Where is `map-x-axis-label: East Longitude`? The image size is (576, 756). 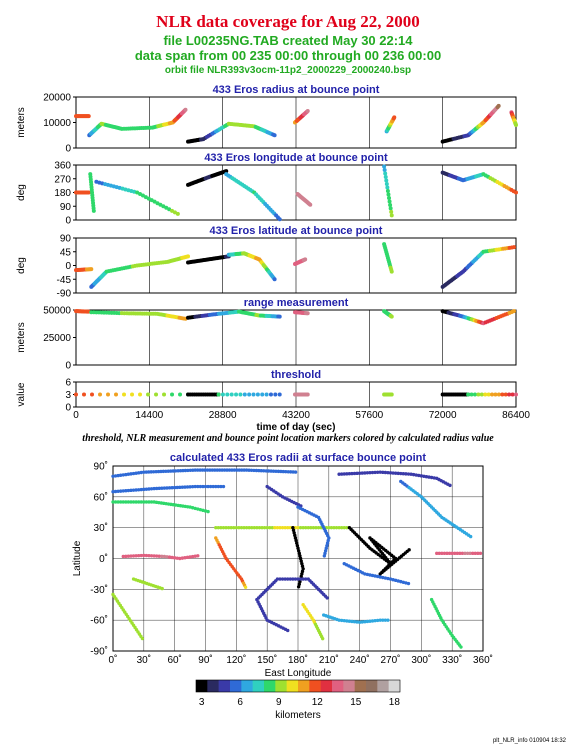 map-x-axis-label: East Longitude is located at coordinates (298, 673).